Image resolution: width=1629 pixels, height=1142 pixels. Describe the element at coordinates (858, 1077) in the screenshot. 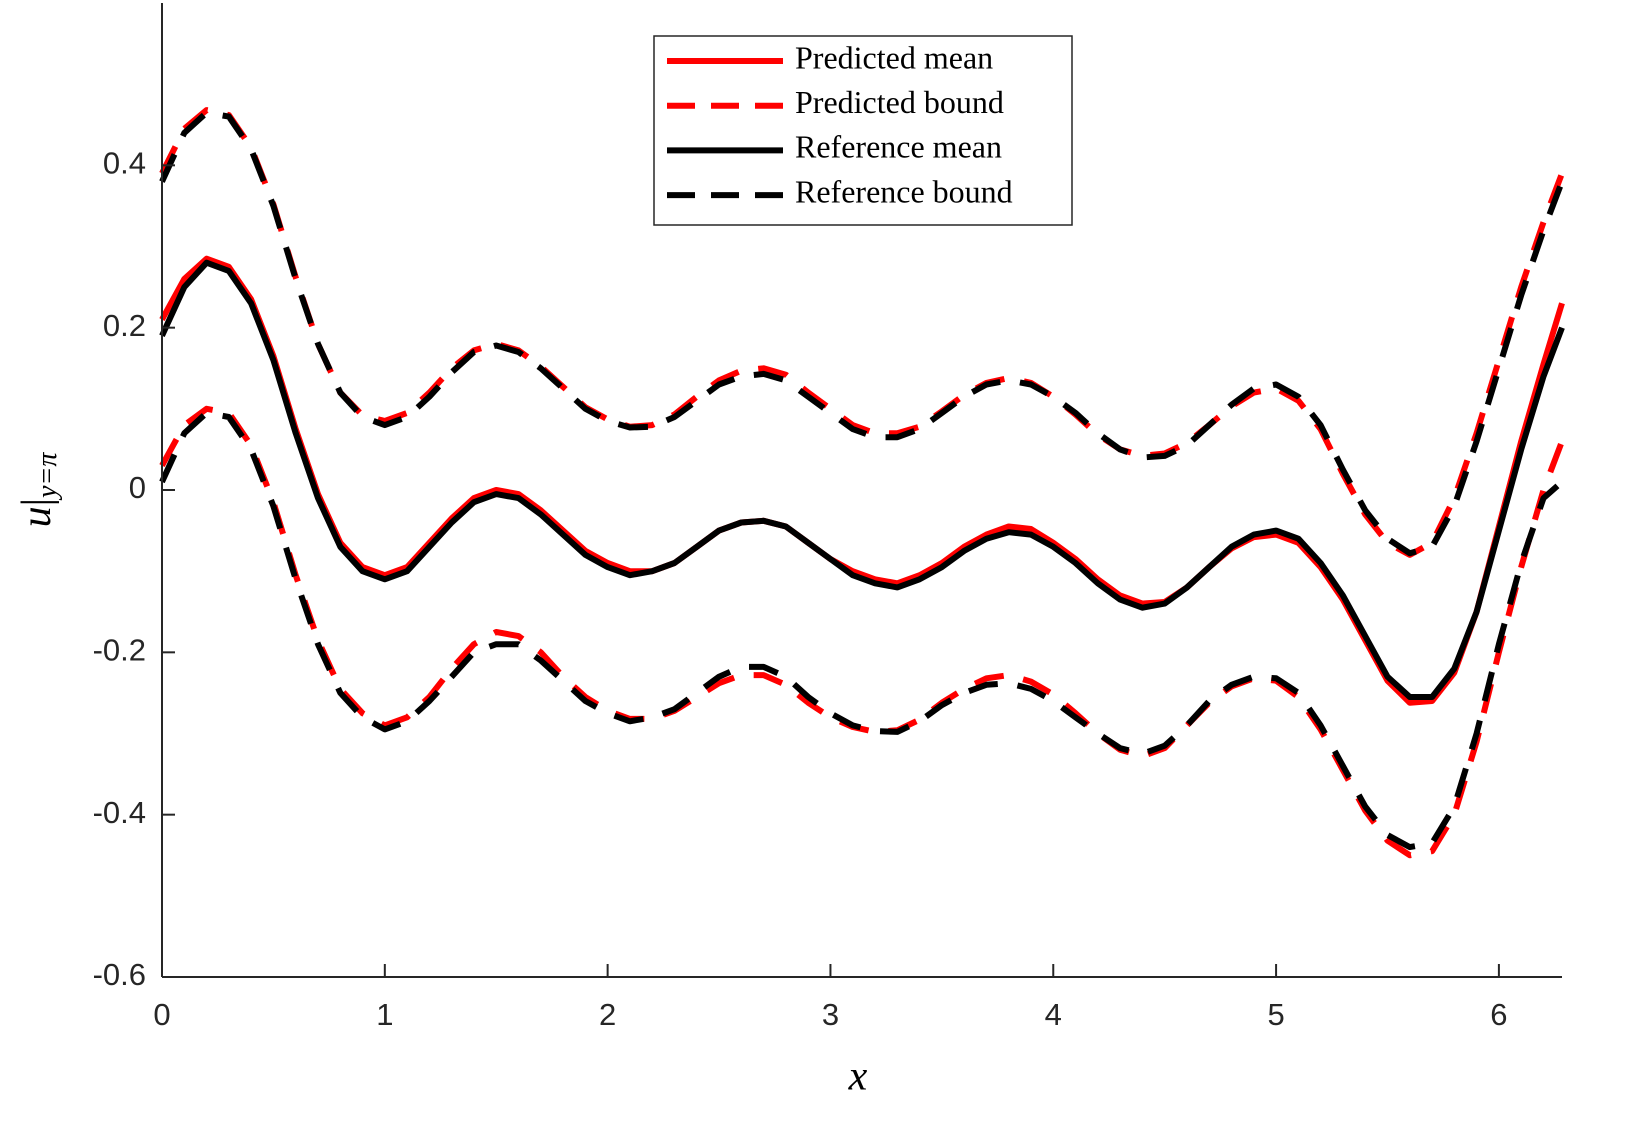

I see `x-axis-label: x` at that location.